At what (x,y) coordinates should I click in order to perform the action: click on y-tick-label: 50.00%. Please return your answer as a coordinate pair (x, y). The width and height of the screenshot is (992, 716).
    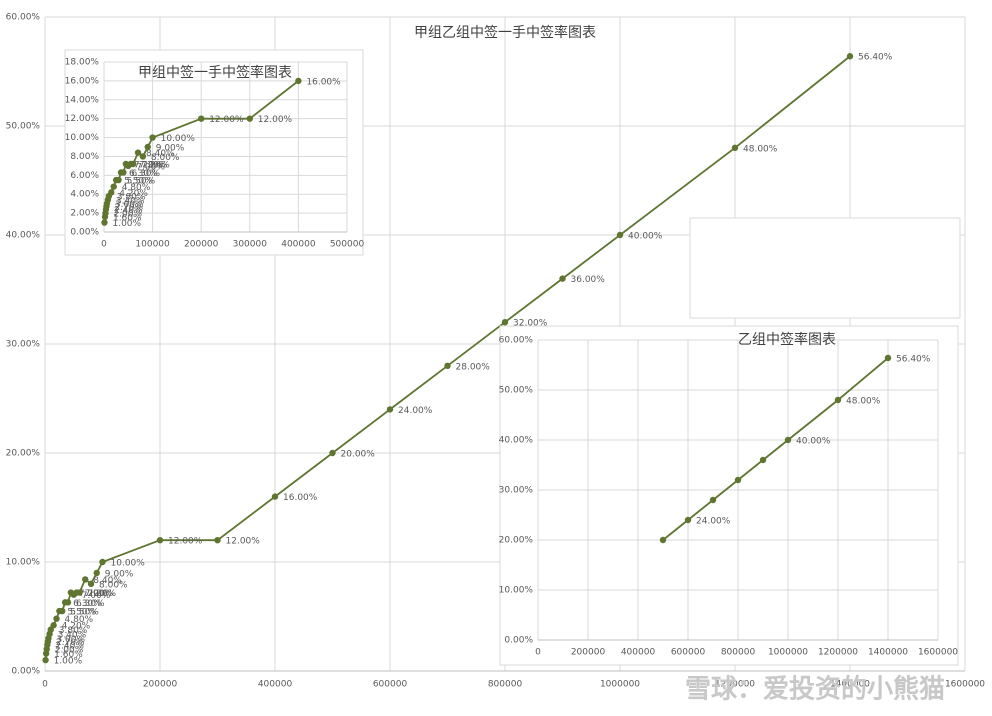
    Looking at the image, I should click on (23, 127).